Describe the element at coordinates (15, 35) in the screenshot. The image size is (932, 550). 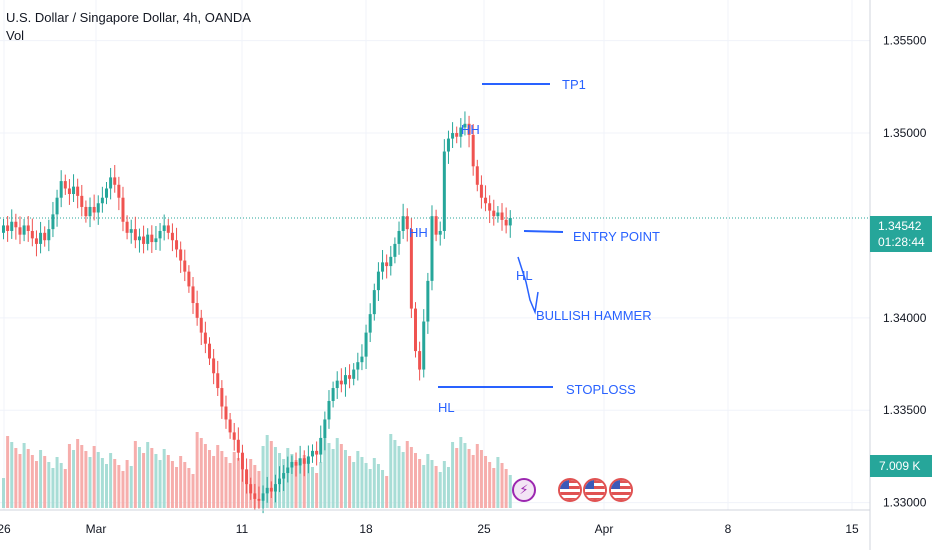
I see `volume-label: Vol` at that location.